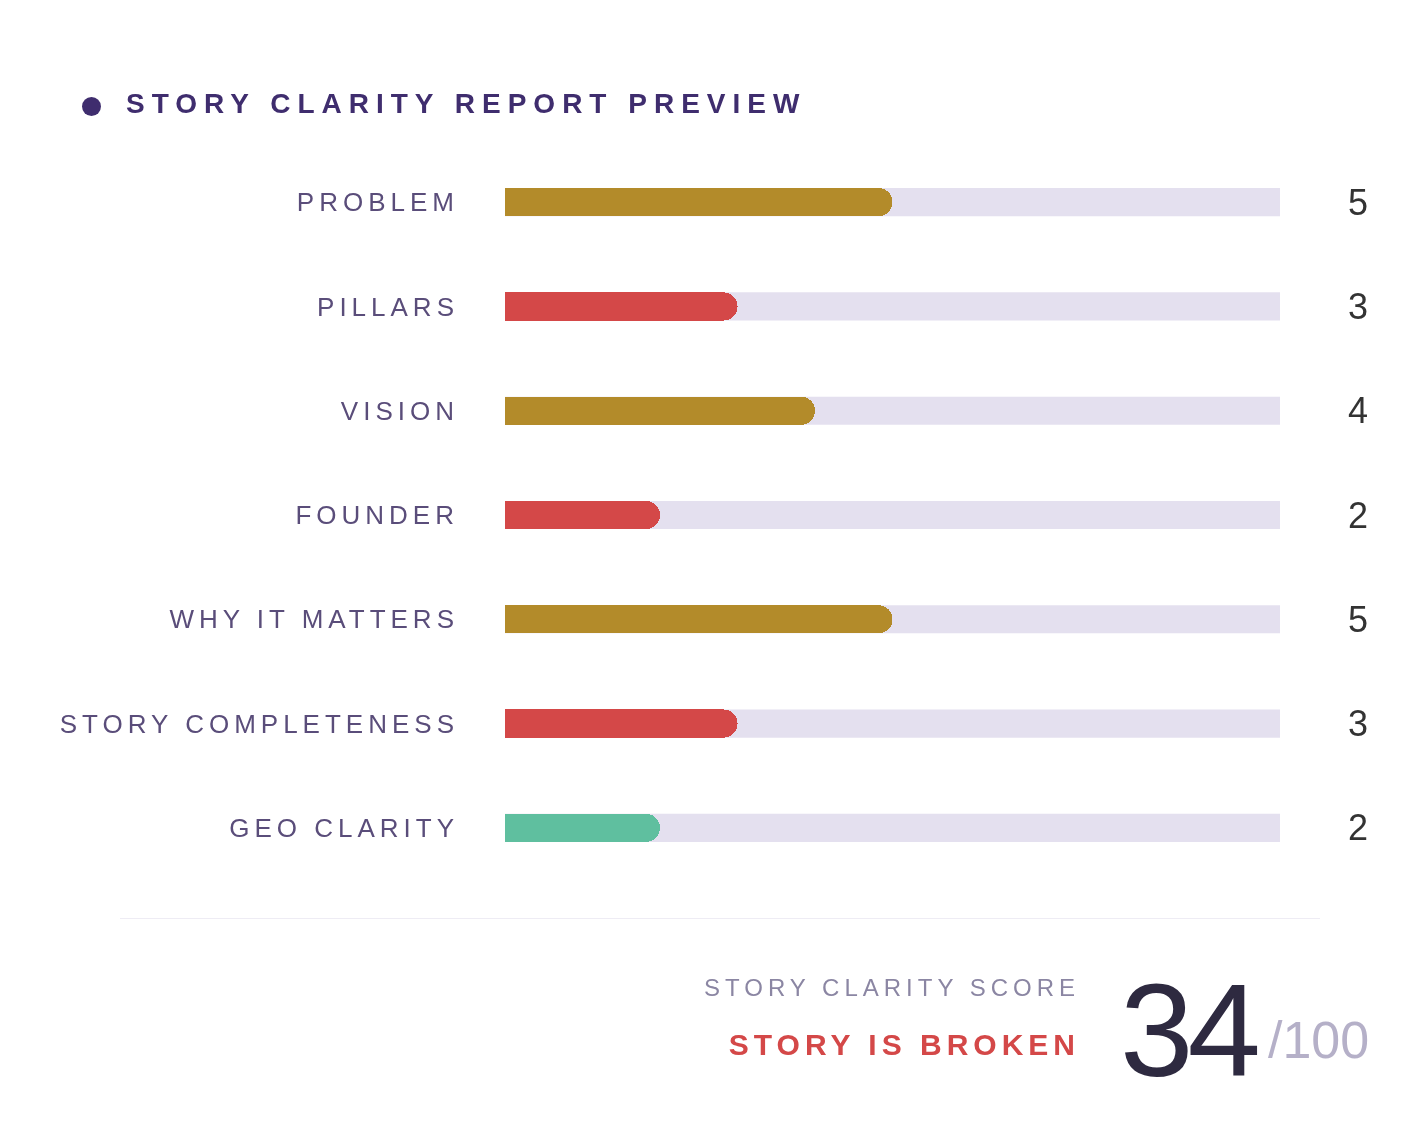 Image resolution: width=1426 pixels, height=1137 pixels. Describe the element at coordinates (892, 988) in the screenshot. I see `text: STORY CLARITY SCORE` at that location.